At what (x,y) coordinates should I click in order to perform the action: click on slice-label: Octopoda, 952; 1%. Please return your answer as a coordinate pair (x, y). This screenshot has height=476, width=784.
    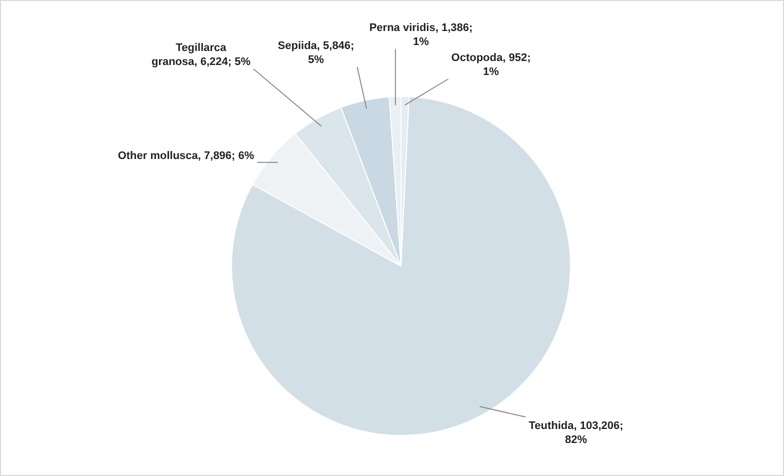
    Looking at the image, I should click on (491, 65).